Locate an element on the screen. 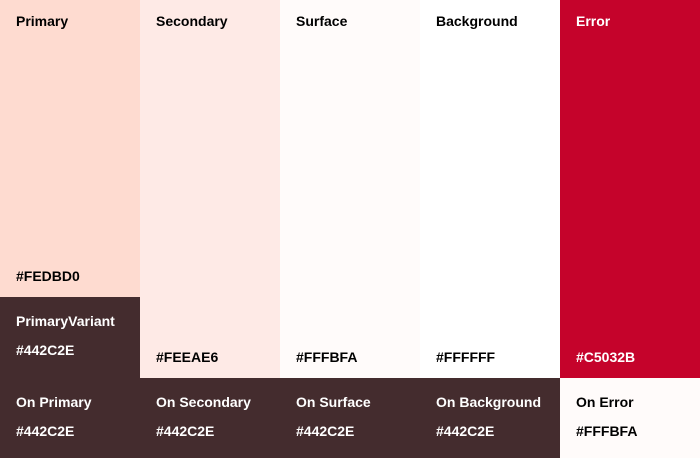 The image size is (700, 458). swatch-primary: Primary #FEDBD0 is located at coordinates (70, 148).